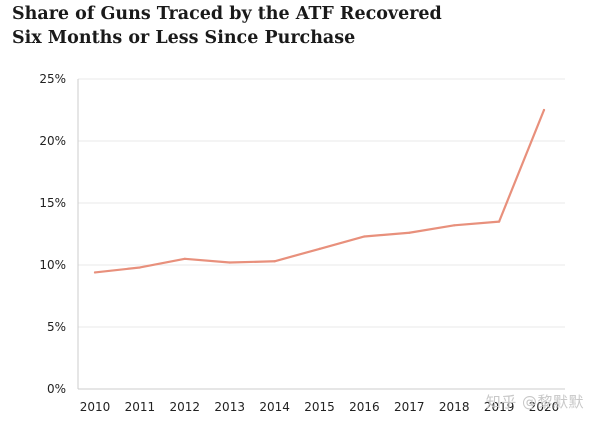  What do you see at coordinates (409, 407) in the screenshot?
I see `x-tick-label: 2017` at bounding box center [409, 407].